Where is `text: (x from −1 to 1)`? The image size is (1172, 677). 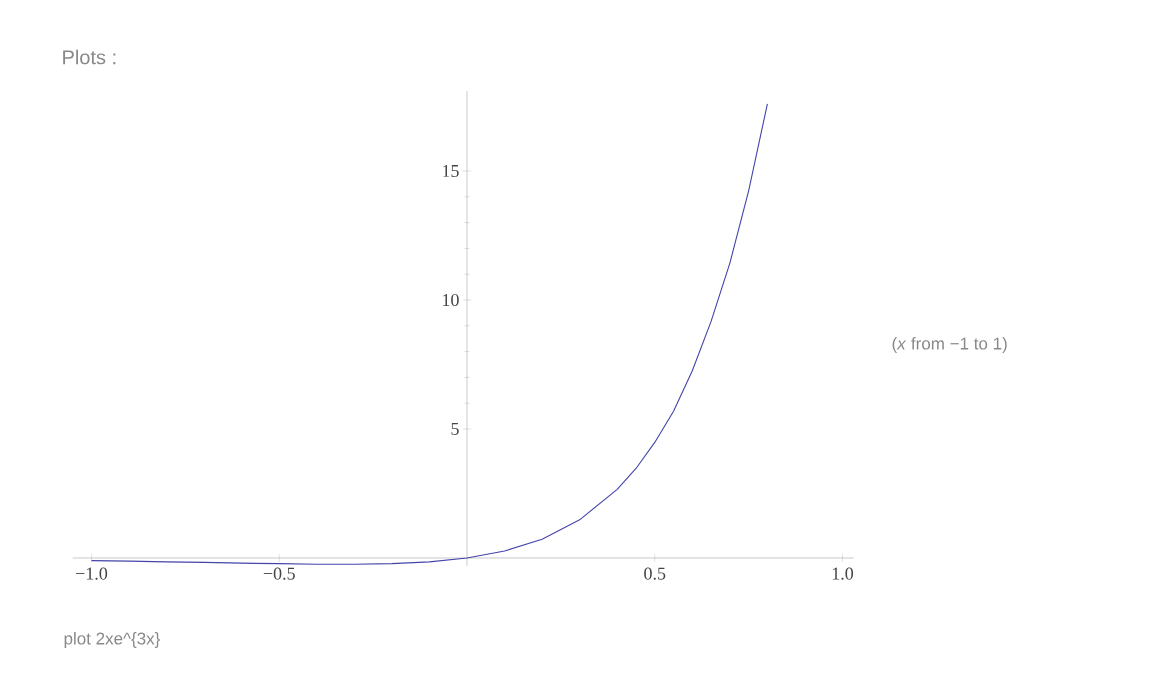 text: (x from −1 to 1) is located at coordinates (949, 345).